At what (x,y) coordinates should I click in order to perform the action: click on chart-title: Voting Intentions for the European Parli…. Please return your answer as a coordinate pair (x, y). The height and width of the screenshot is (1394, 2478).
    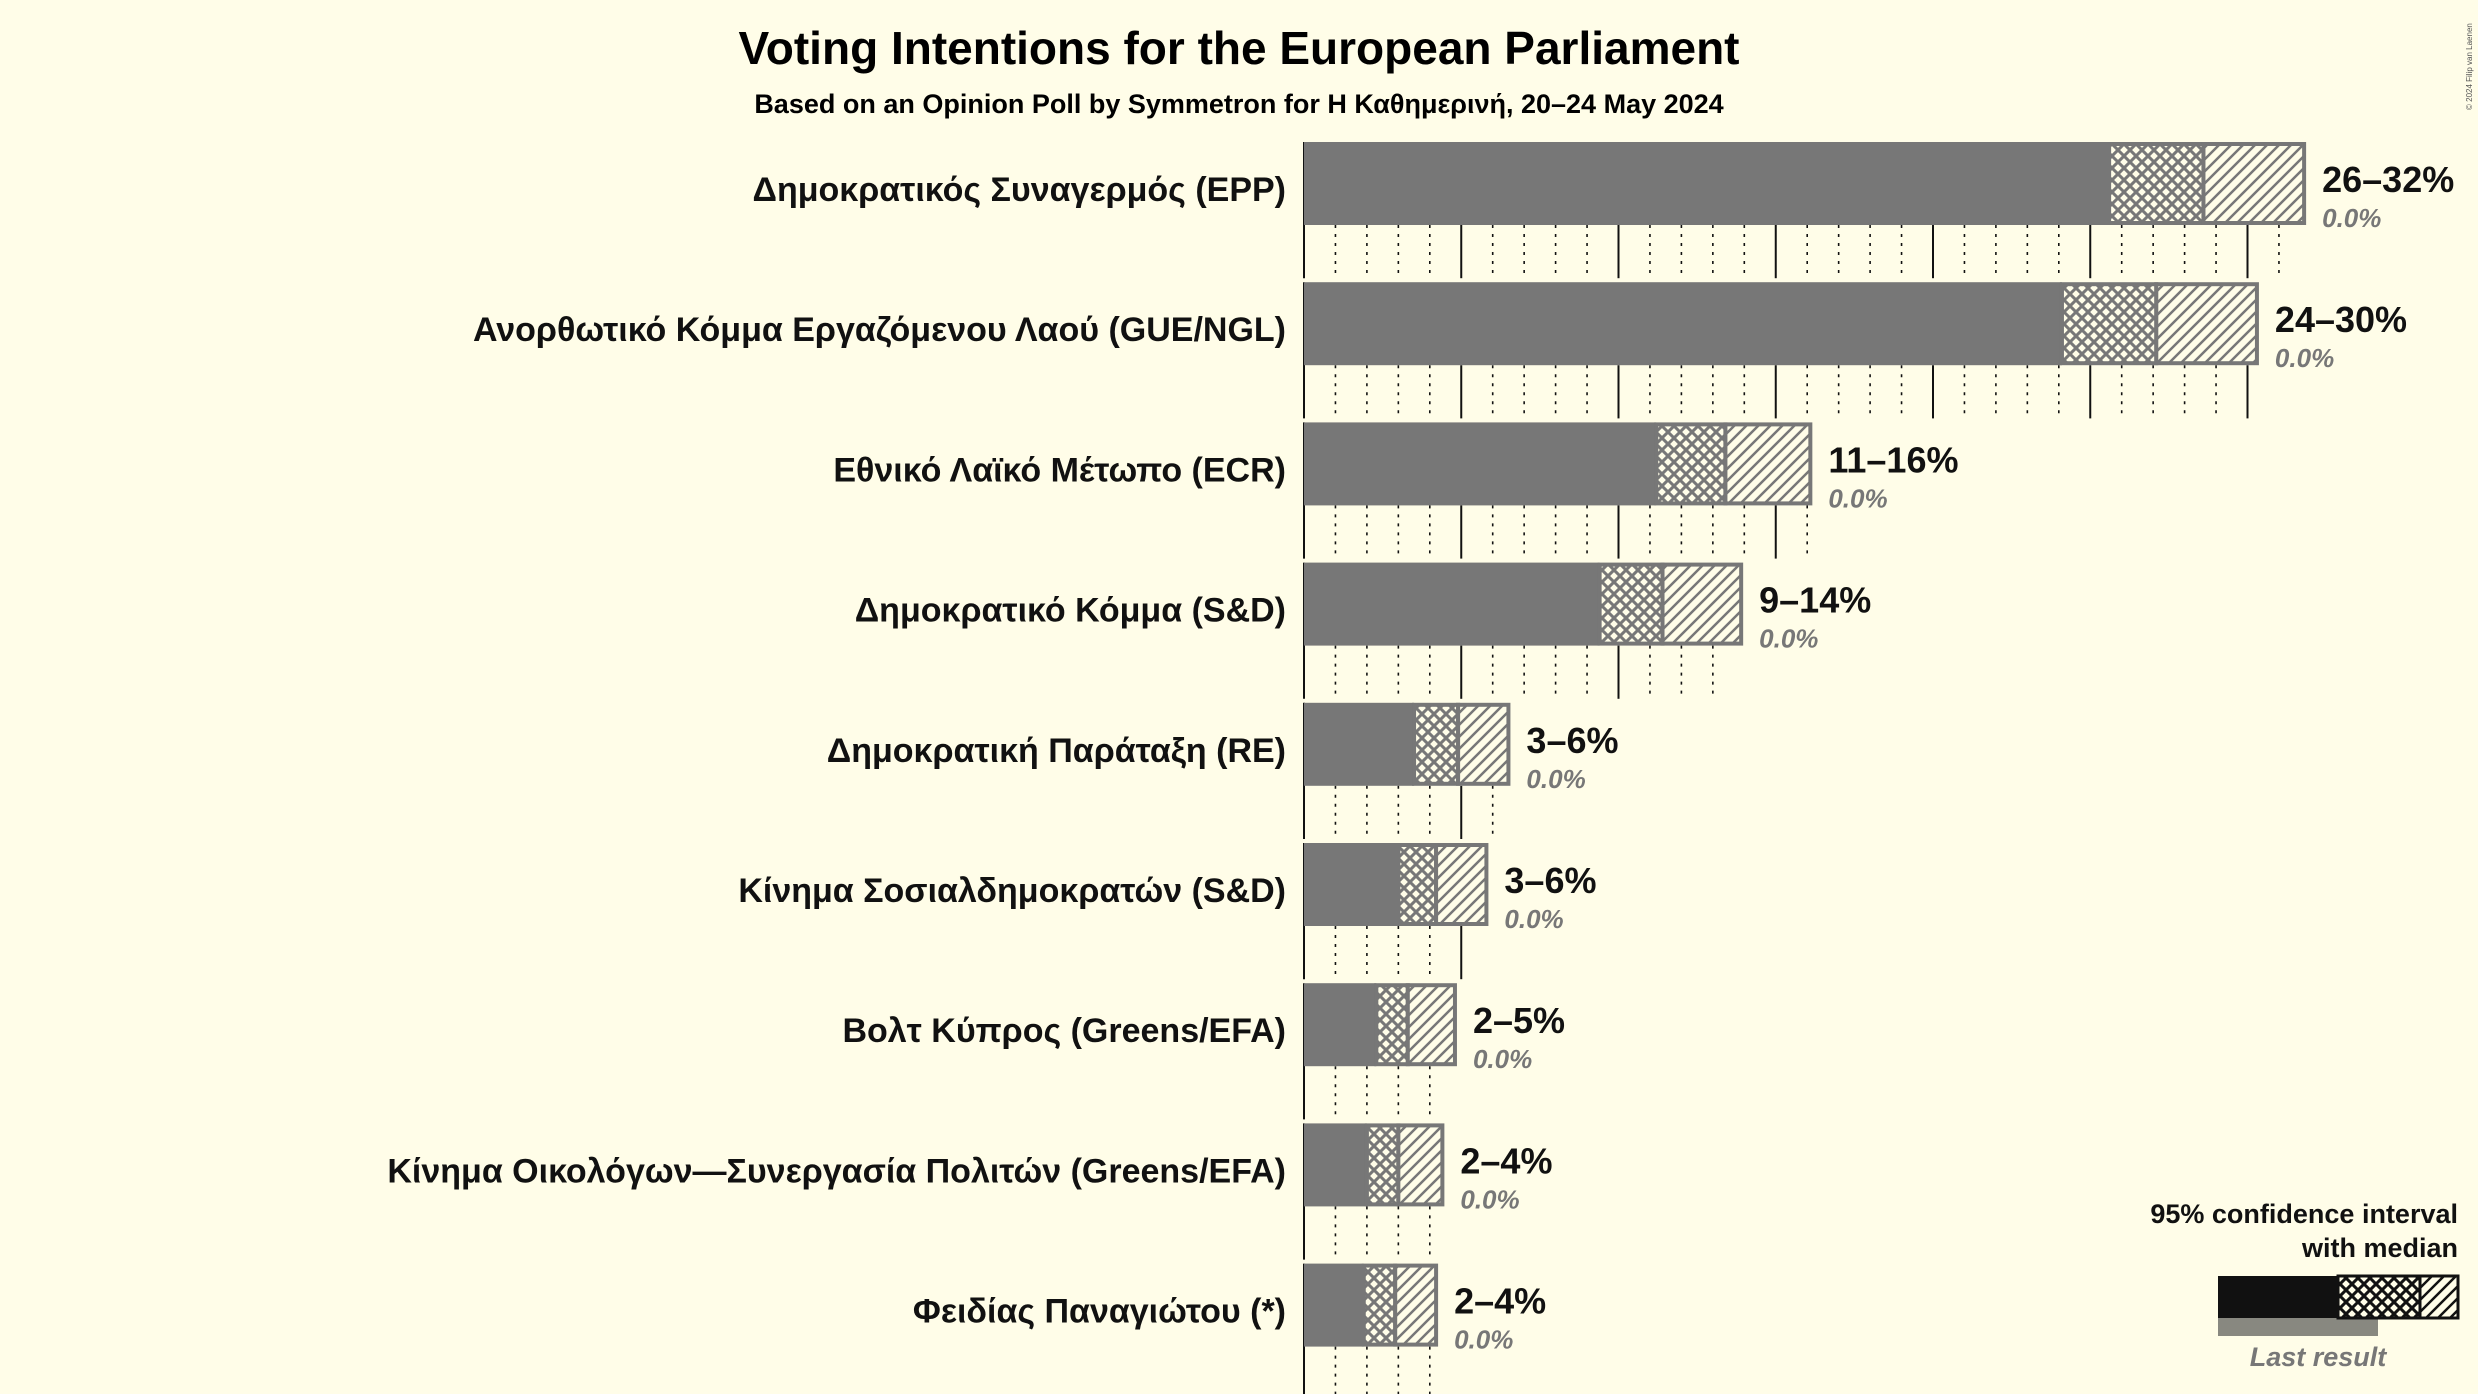
    Looking at the image, I should click on (1239, 48).